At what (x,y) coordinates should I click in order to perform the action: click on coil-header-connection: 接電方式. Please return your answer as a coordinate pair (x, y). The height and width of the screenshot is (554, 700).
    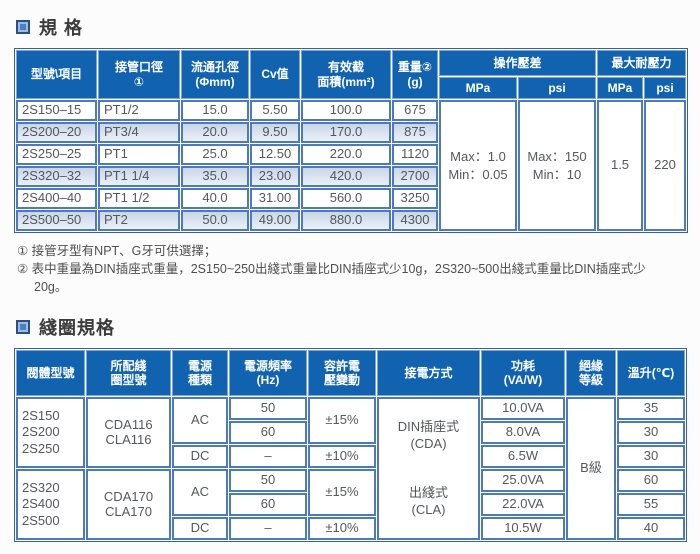
    Looking at the image, I should click on (428, 373).